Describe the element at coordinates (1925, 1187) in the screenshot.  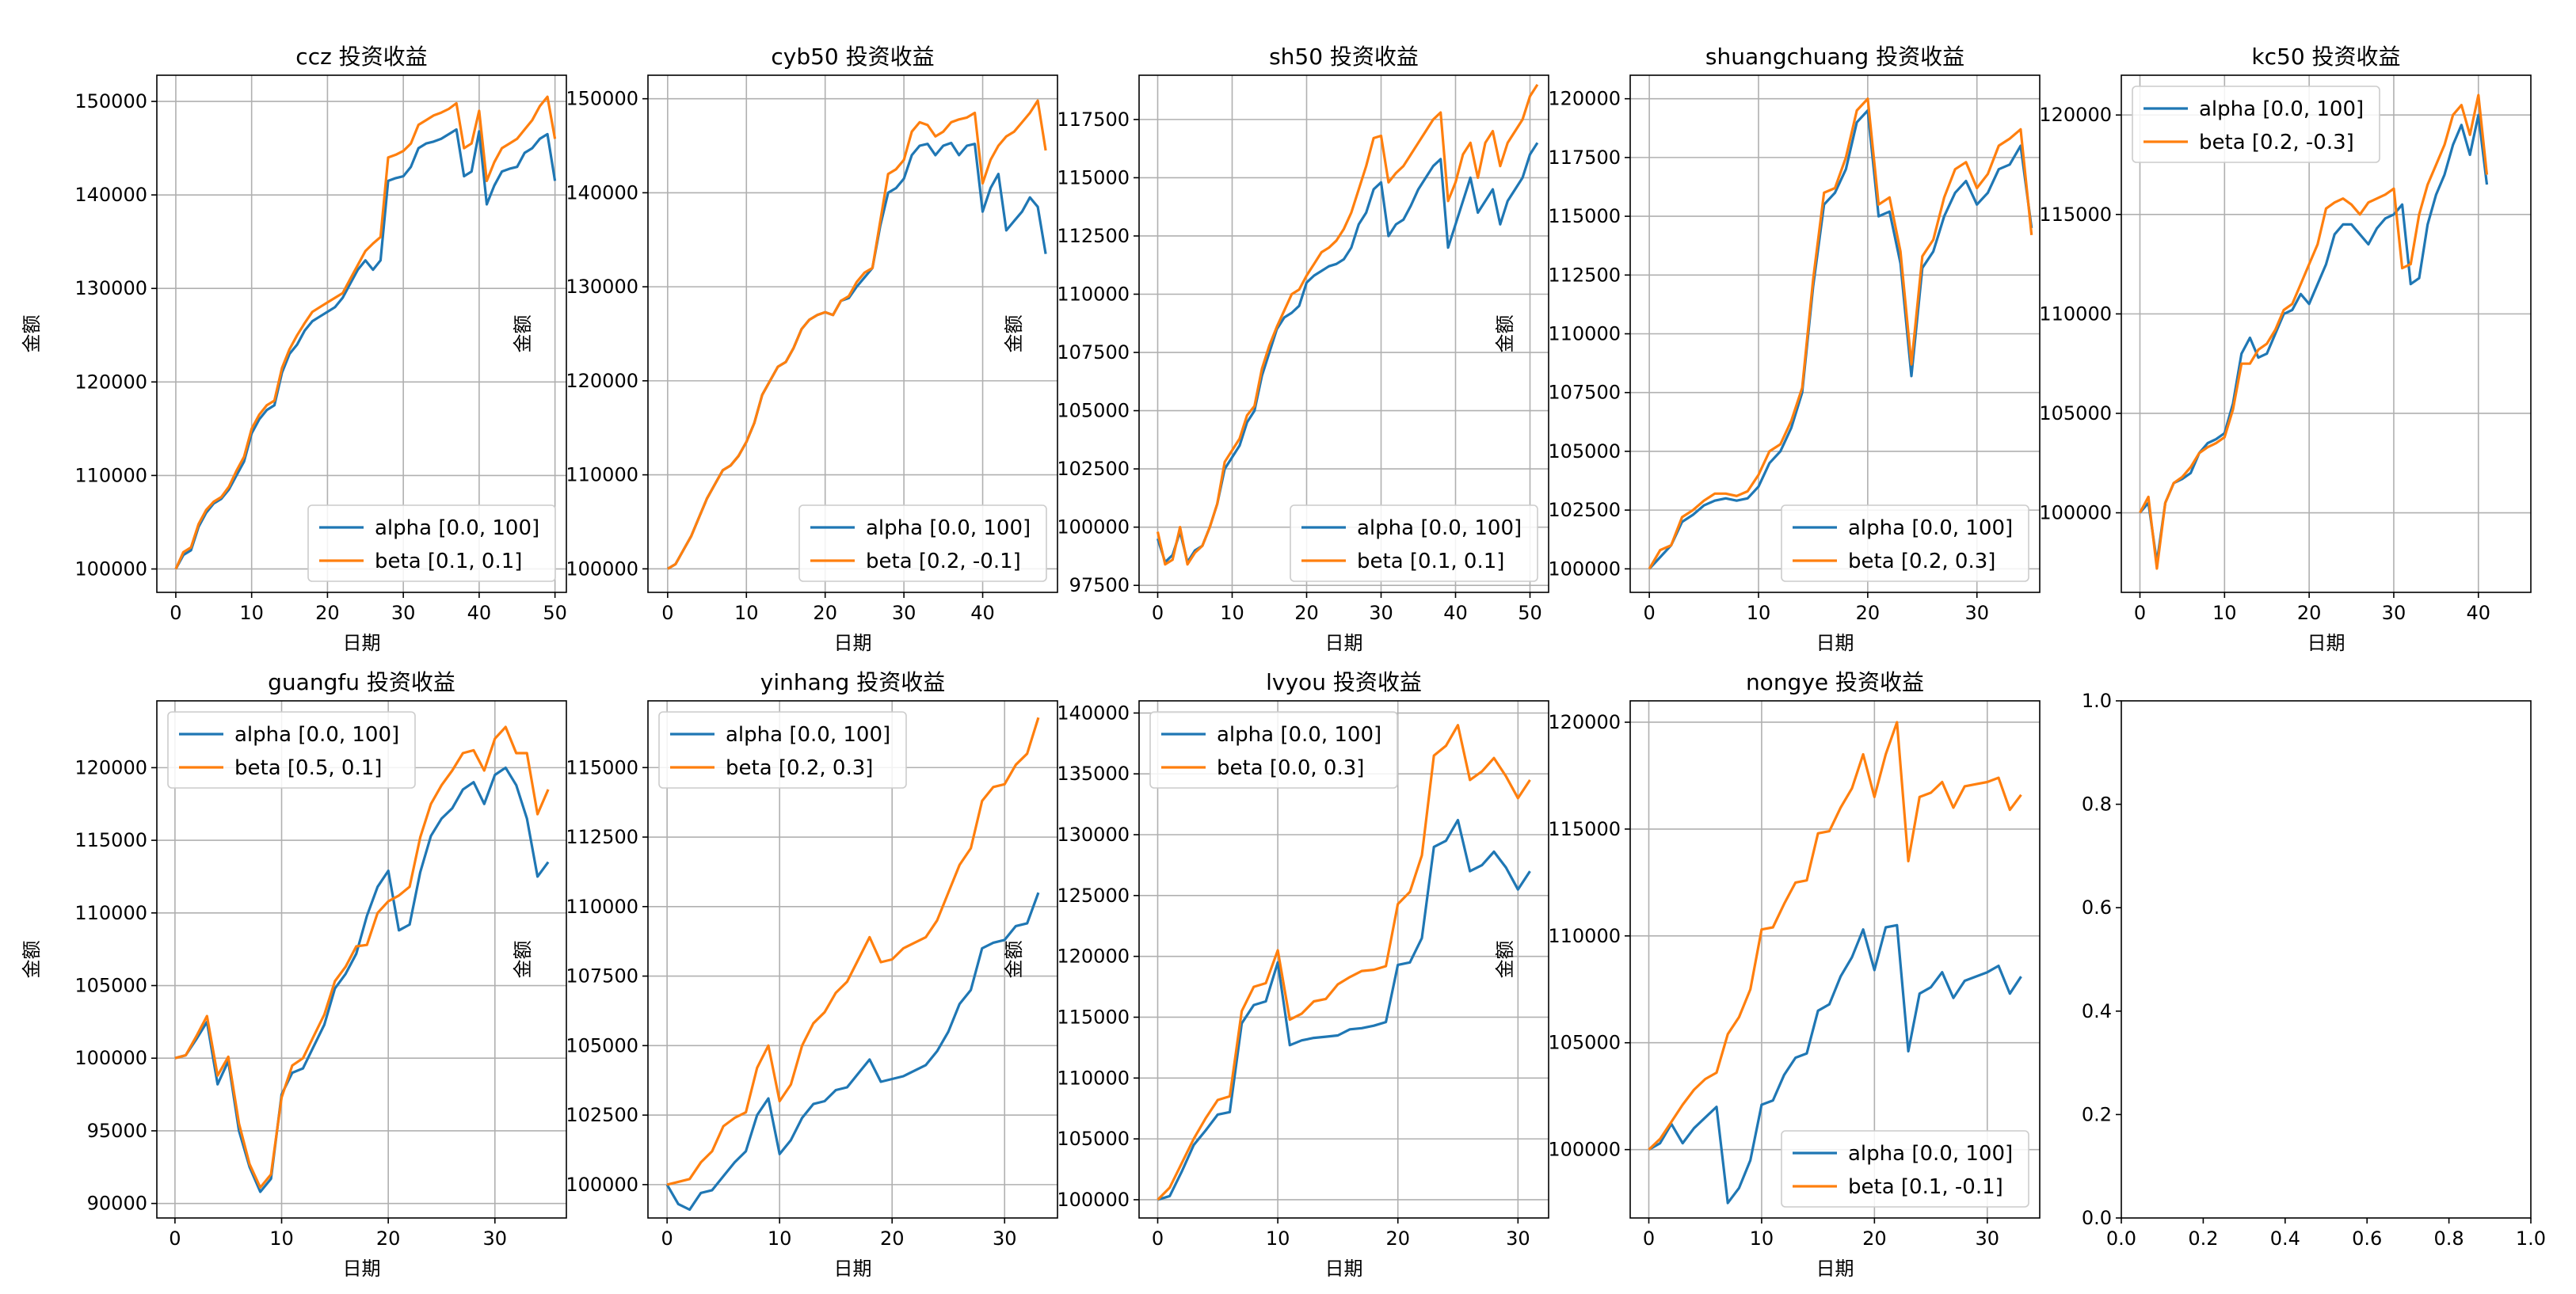
I see `legend-label: beta [0.1, -0.1]` at that location.